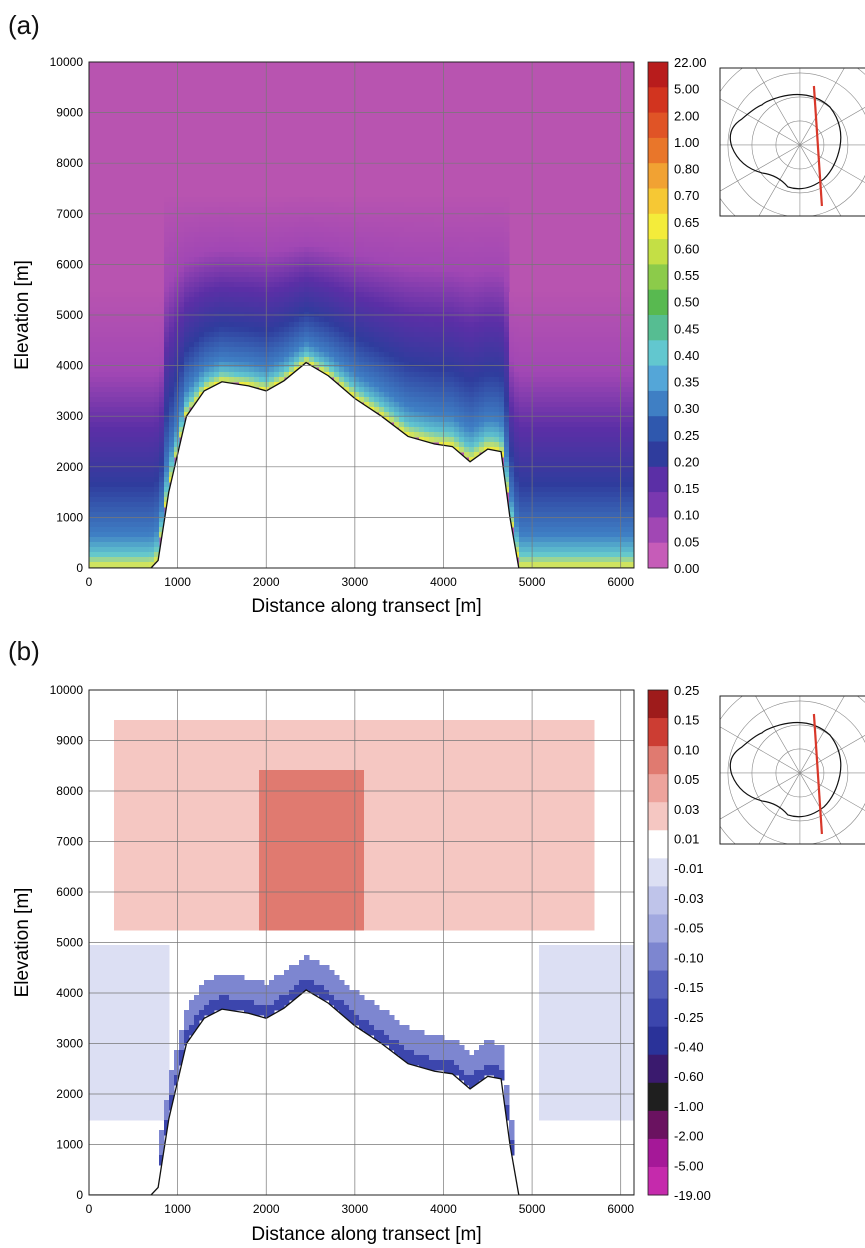 The image size is (865, 1248). Describe the element at coordinates (532, 1209) in the screenshot. I see `x-tick-label: 5000` at that location.